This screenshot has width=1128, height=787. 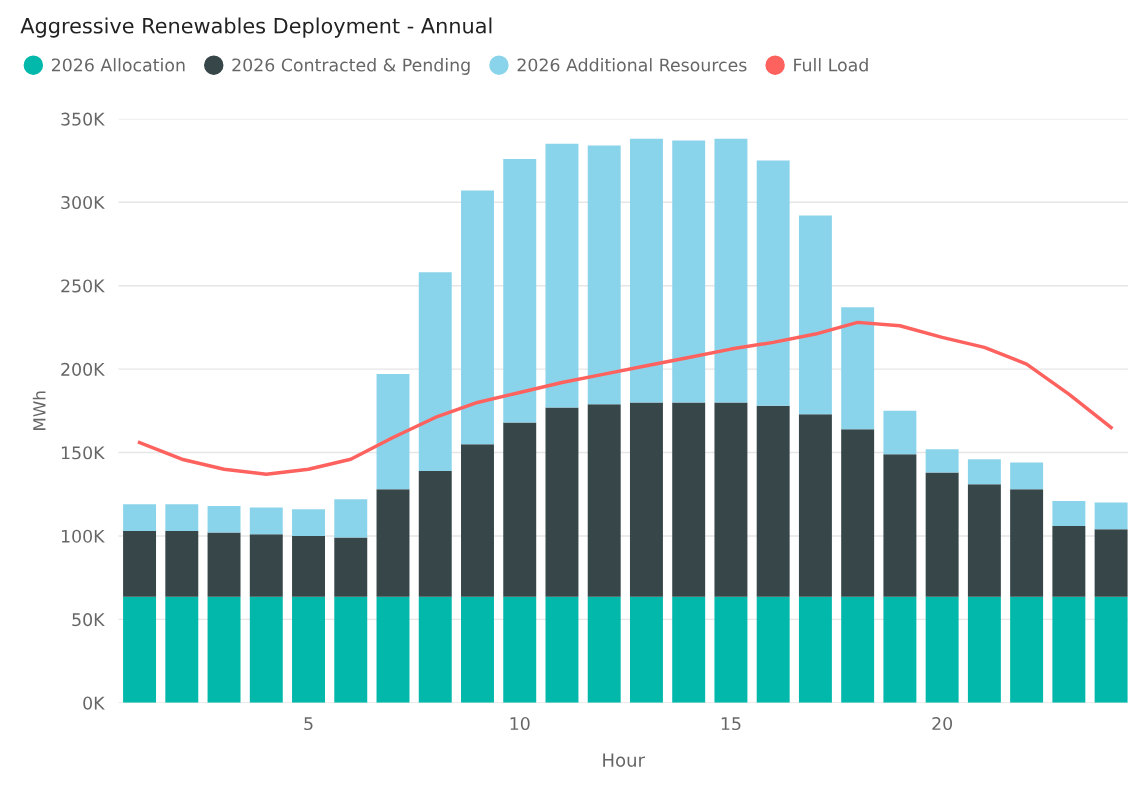 I want to click on legend-label: 2026 Contracted & Pending, so click(x=351, y=66).